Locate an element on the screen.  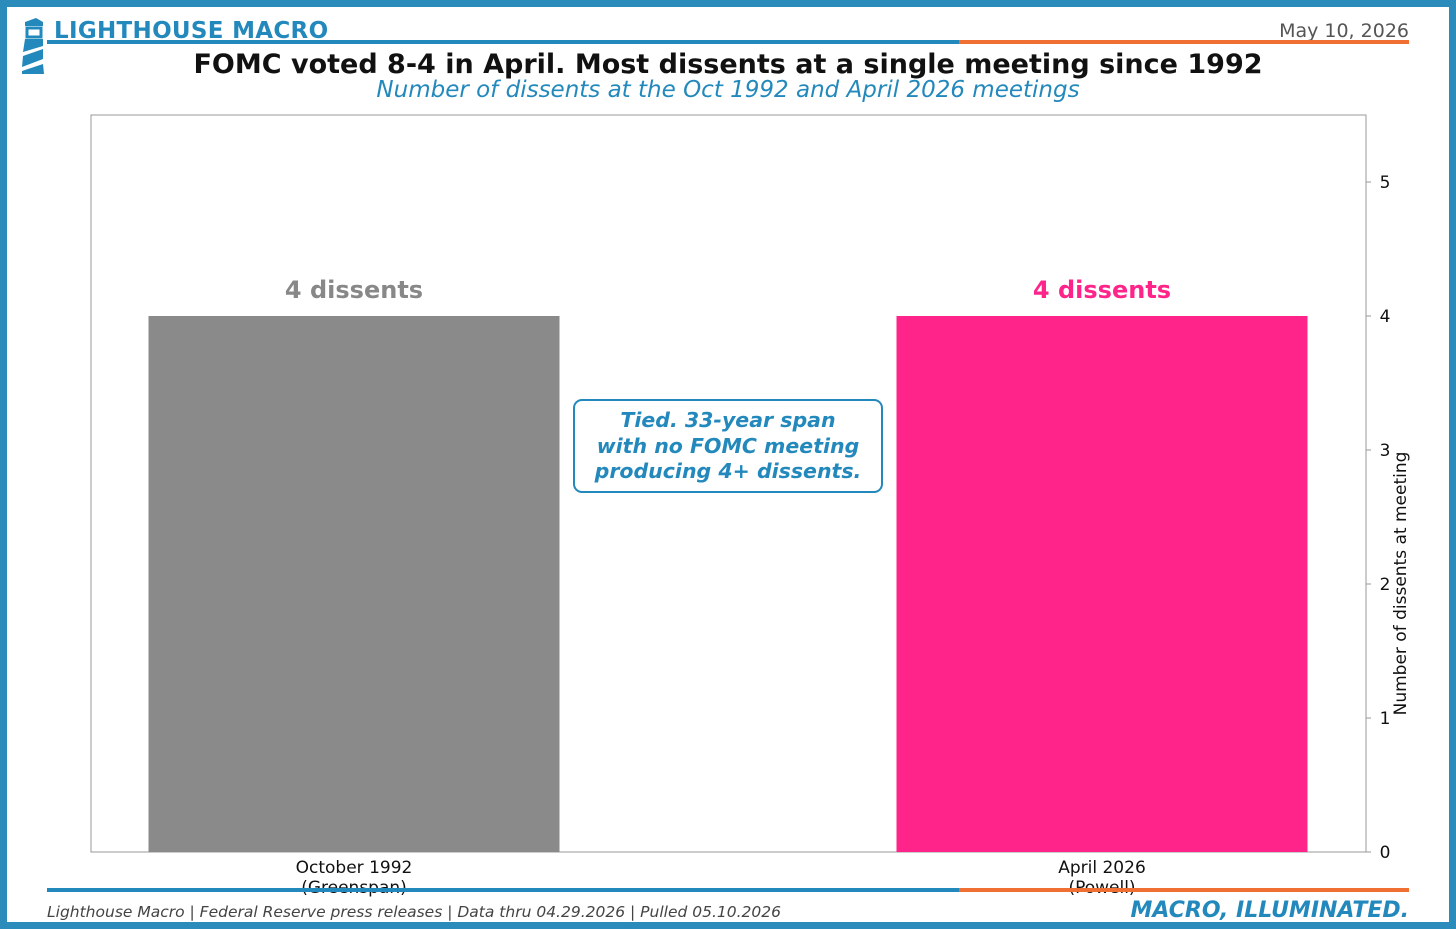
x-tick-label-1-line-1: October 1992 is located at coordinates (354, 868).